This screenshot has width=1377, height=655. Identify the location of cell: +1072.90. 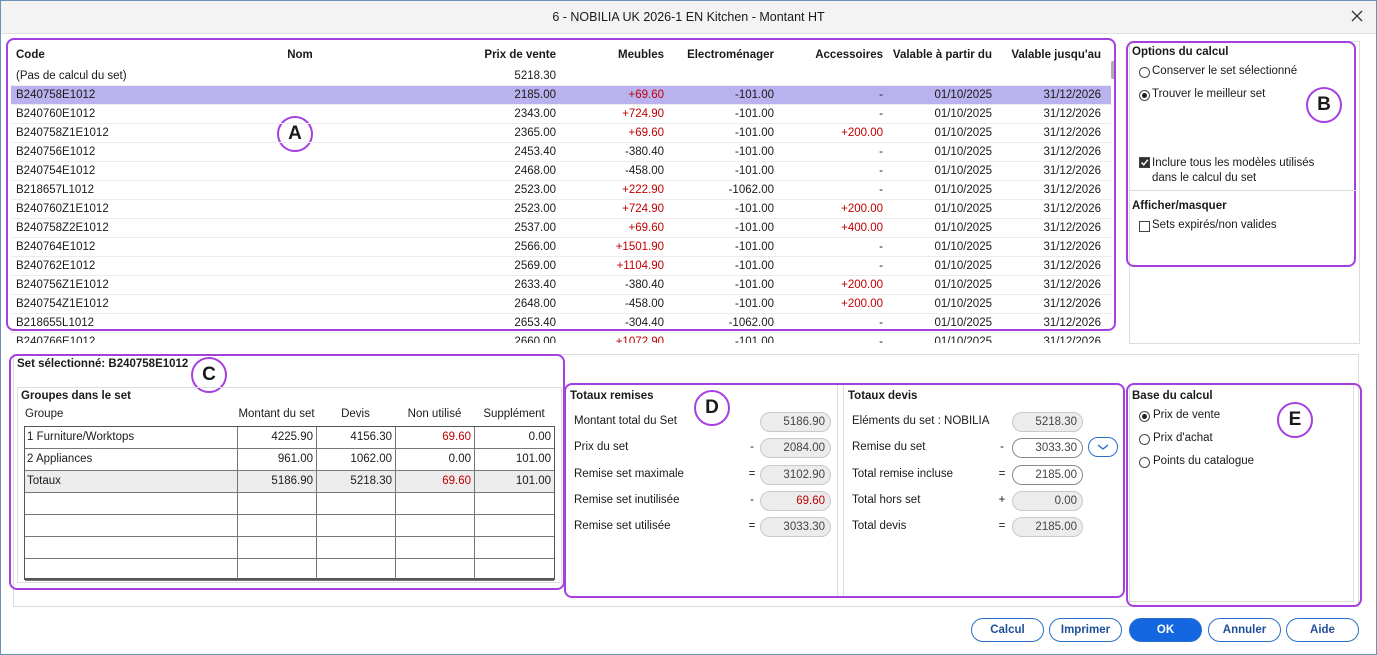
(639, 339).